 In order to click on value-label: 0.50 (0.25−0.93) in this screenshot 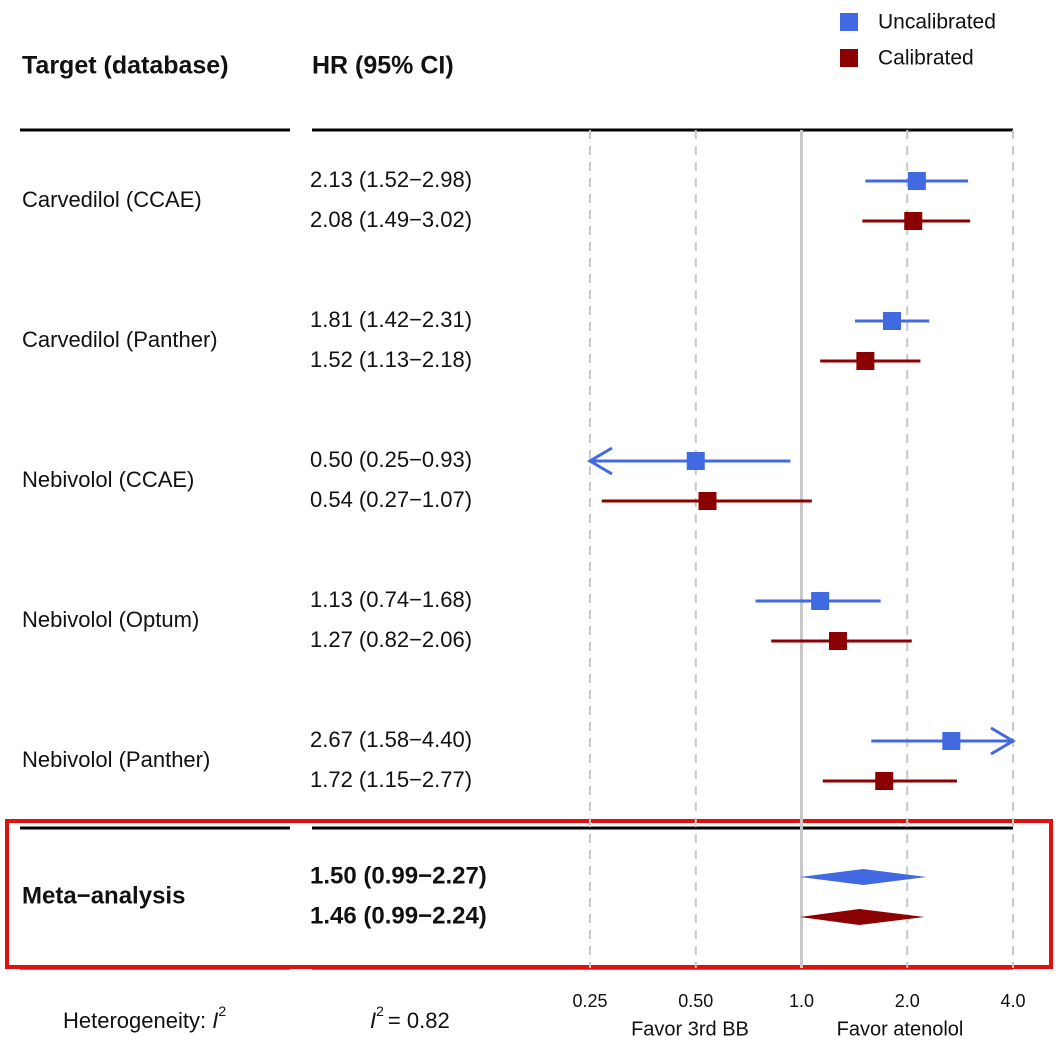, I will do `click(391, 459)`.